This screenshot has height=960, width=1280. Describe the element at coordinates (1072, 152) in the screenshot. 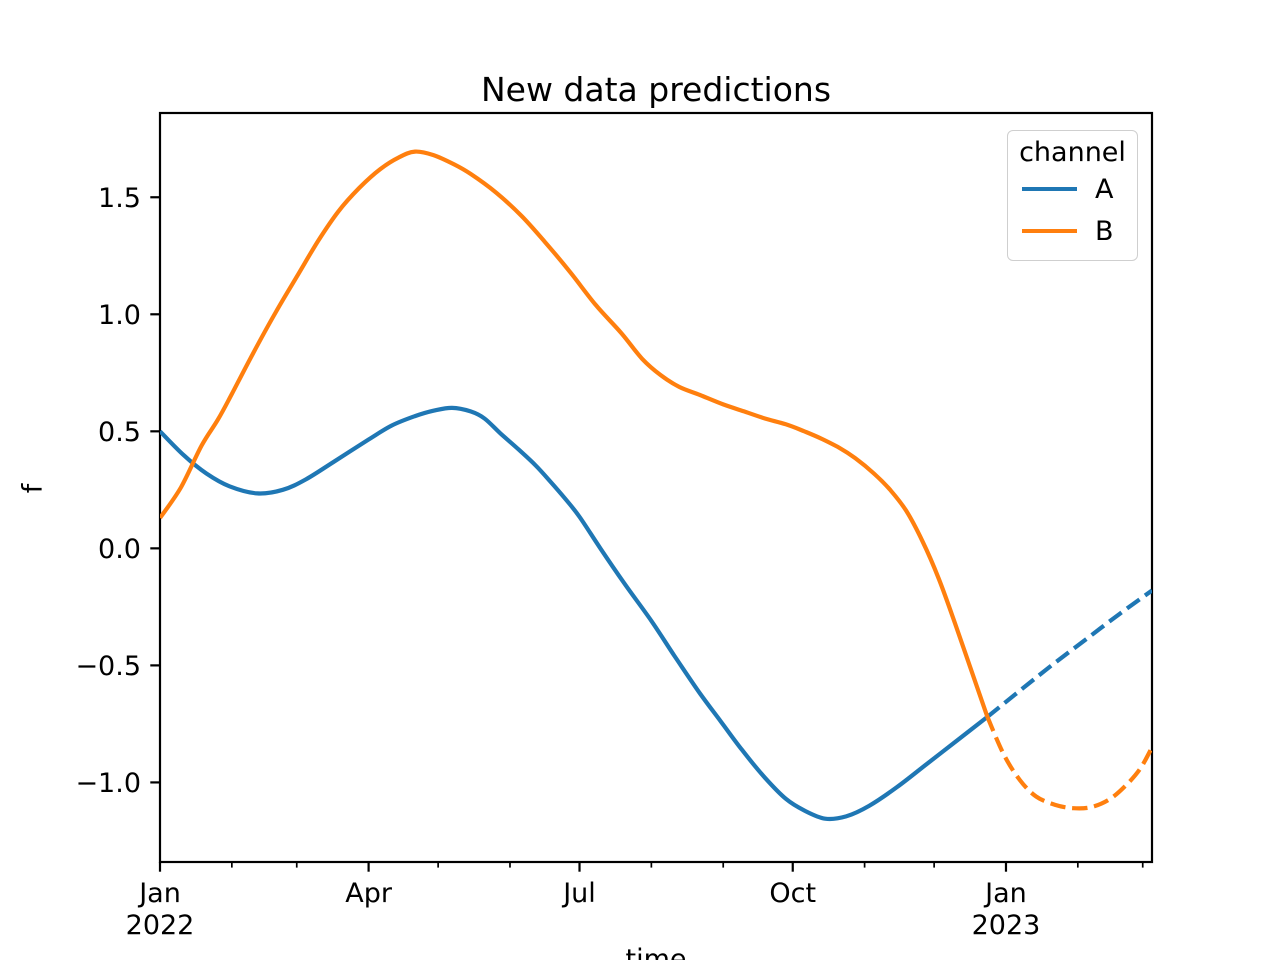

I see `legend-title: channel` at that location.